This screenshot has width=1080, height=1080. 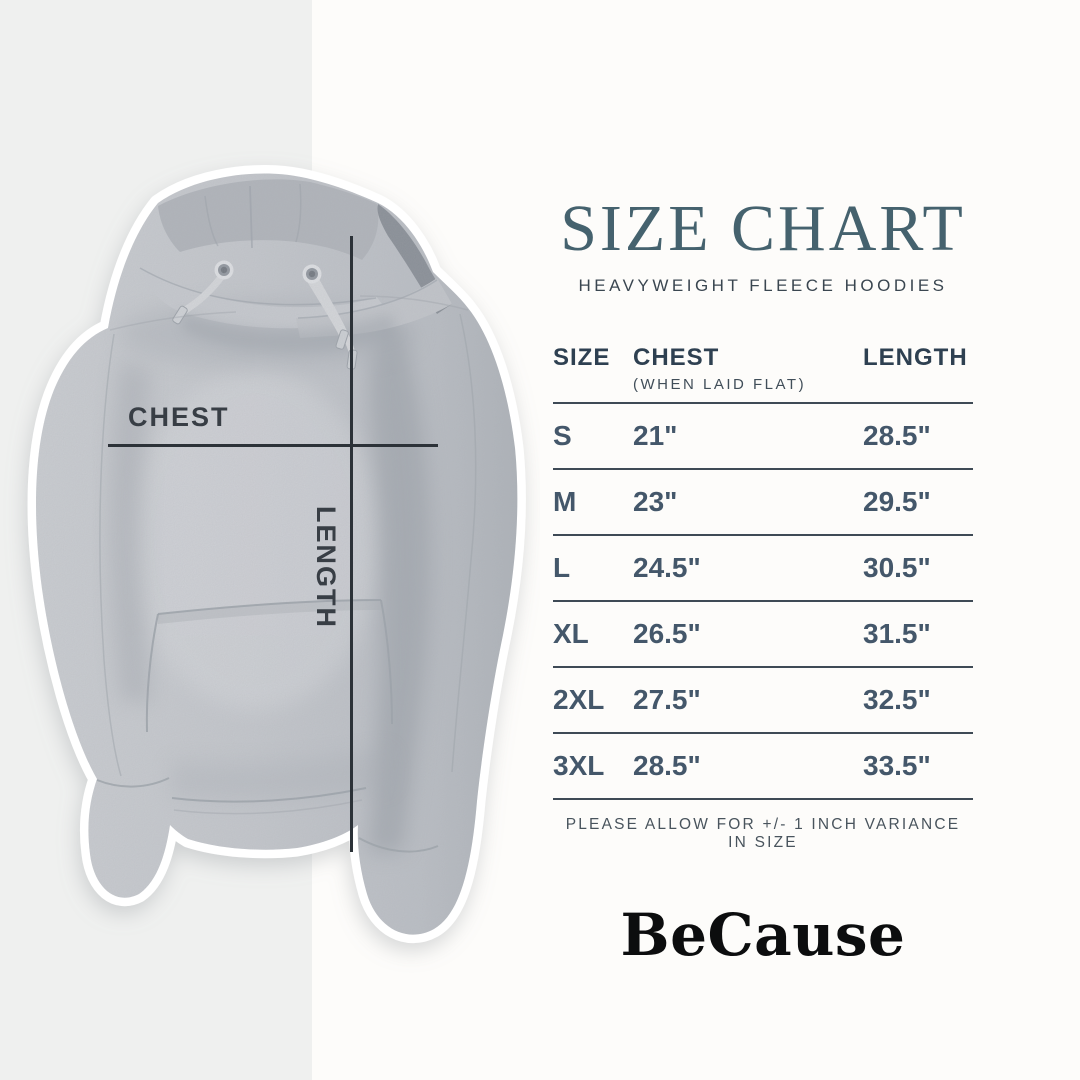 What do you see at coordinates (763, 228) in the screenshot?
I see `page-title: SIZE CHART` at bounding box center [763, 228].